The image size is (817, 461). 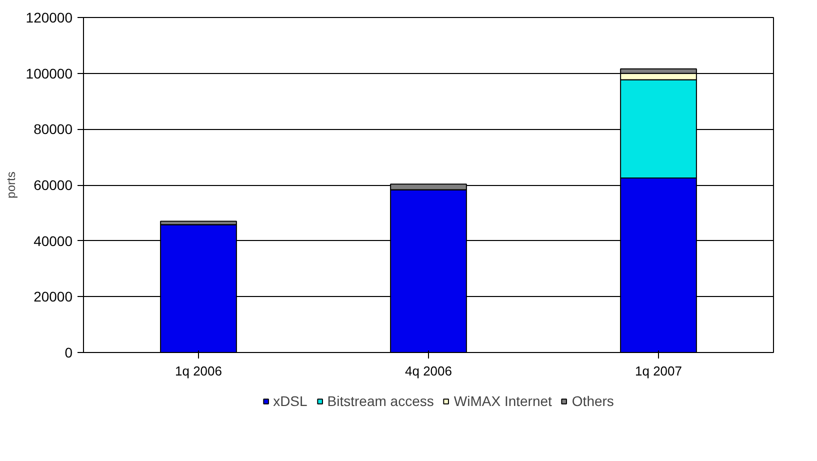 What do you see at coordinates (380, 401) in the screenshot?
I see `legend-label: Bitstream access` at bounding box center [380, 401].